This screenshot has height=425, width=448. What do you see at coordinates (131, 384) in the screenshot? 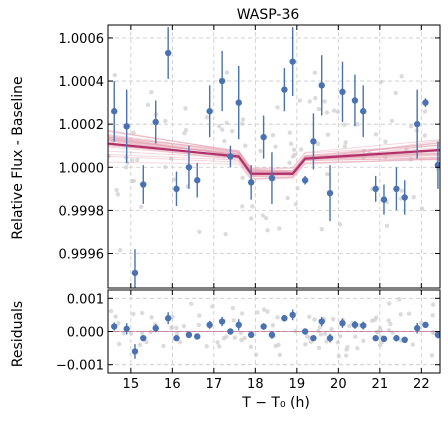
I see `x-tick-label: 15` at bounding box center [131, 384].